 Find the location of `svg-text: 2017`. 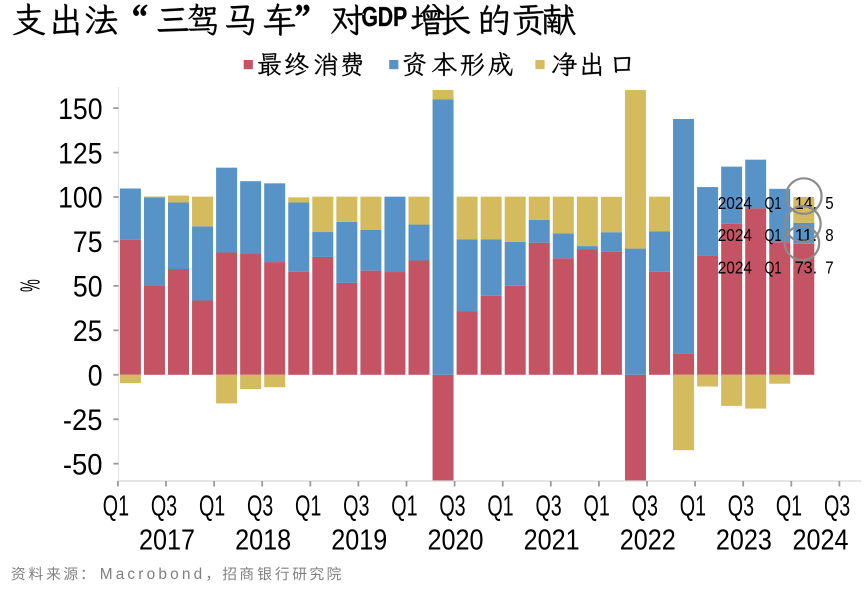

svg-text: 2017 is located at coordinates (167, 541).